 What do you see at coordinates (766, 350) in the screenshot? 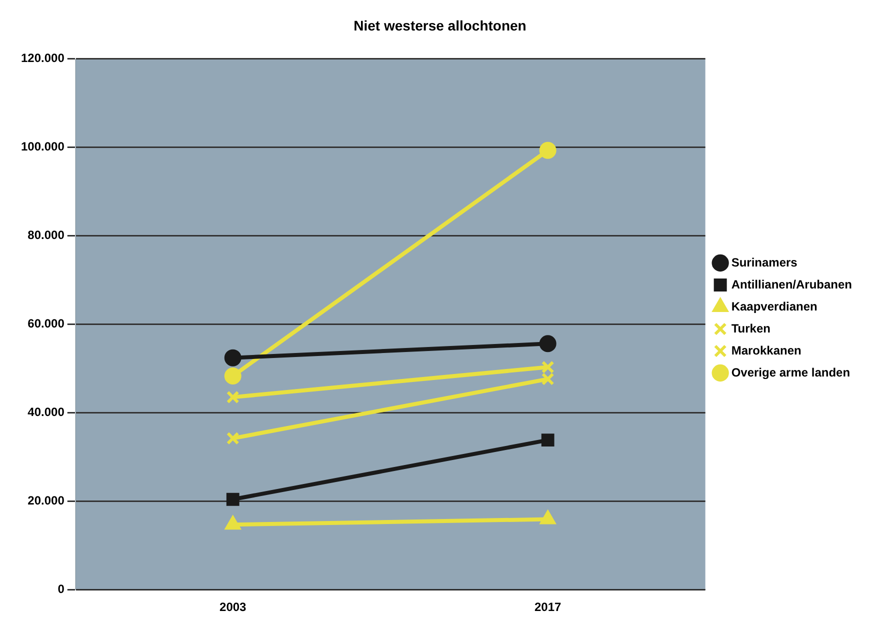
I see `legend-label: Marokkanen` at bounding box center [766, 350].